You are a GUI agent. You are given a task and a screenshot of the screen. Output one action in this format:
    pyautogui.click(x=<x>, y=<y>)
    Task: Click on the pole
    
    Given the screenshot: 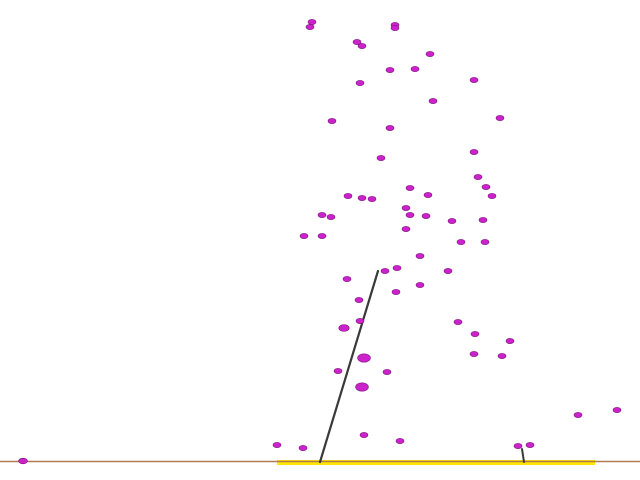 What is the action you would take?
    pyautogui.click(x=349, y=366)
    